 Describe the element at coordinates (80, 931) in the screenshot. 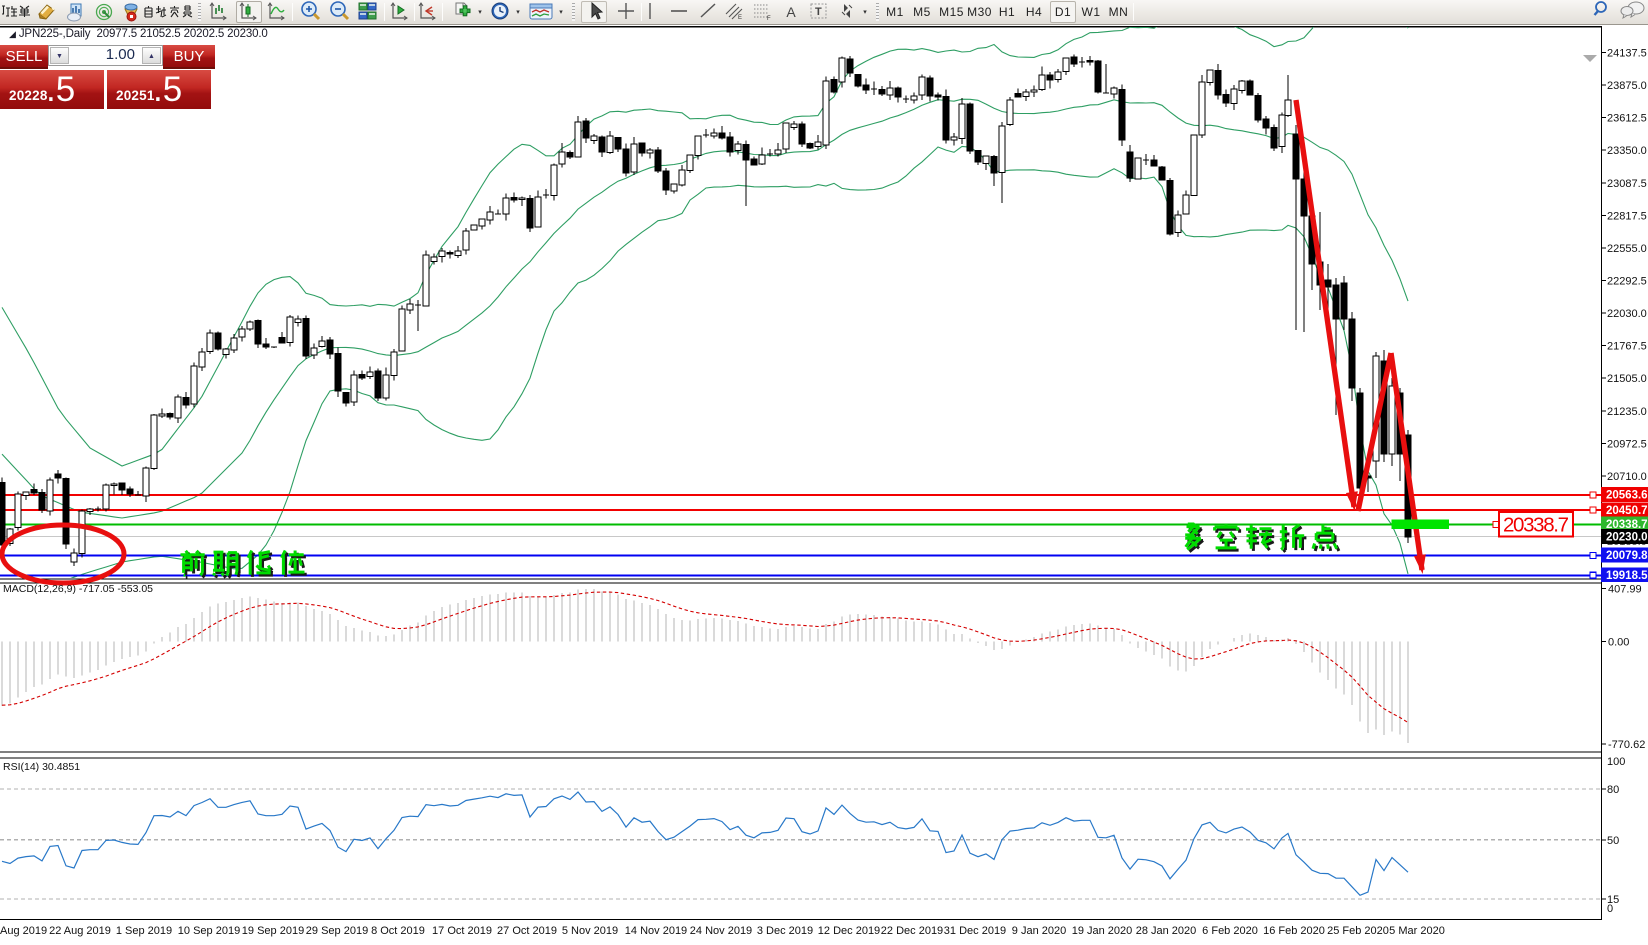

I see `svg-text: 22 Aug 2019` at that location.